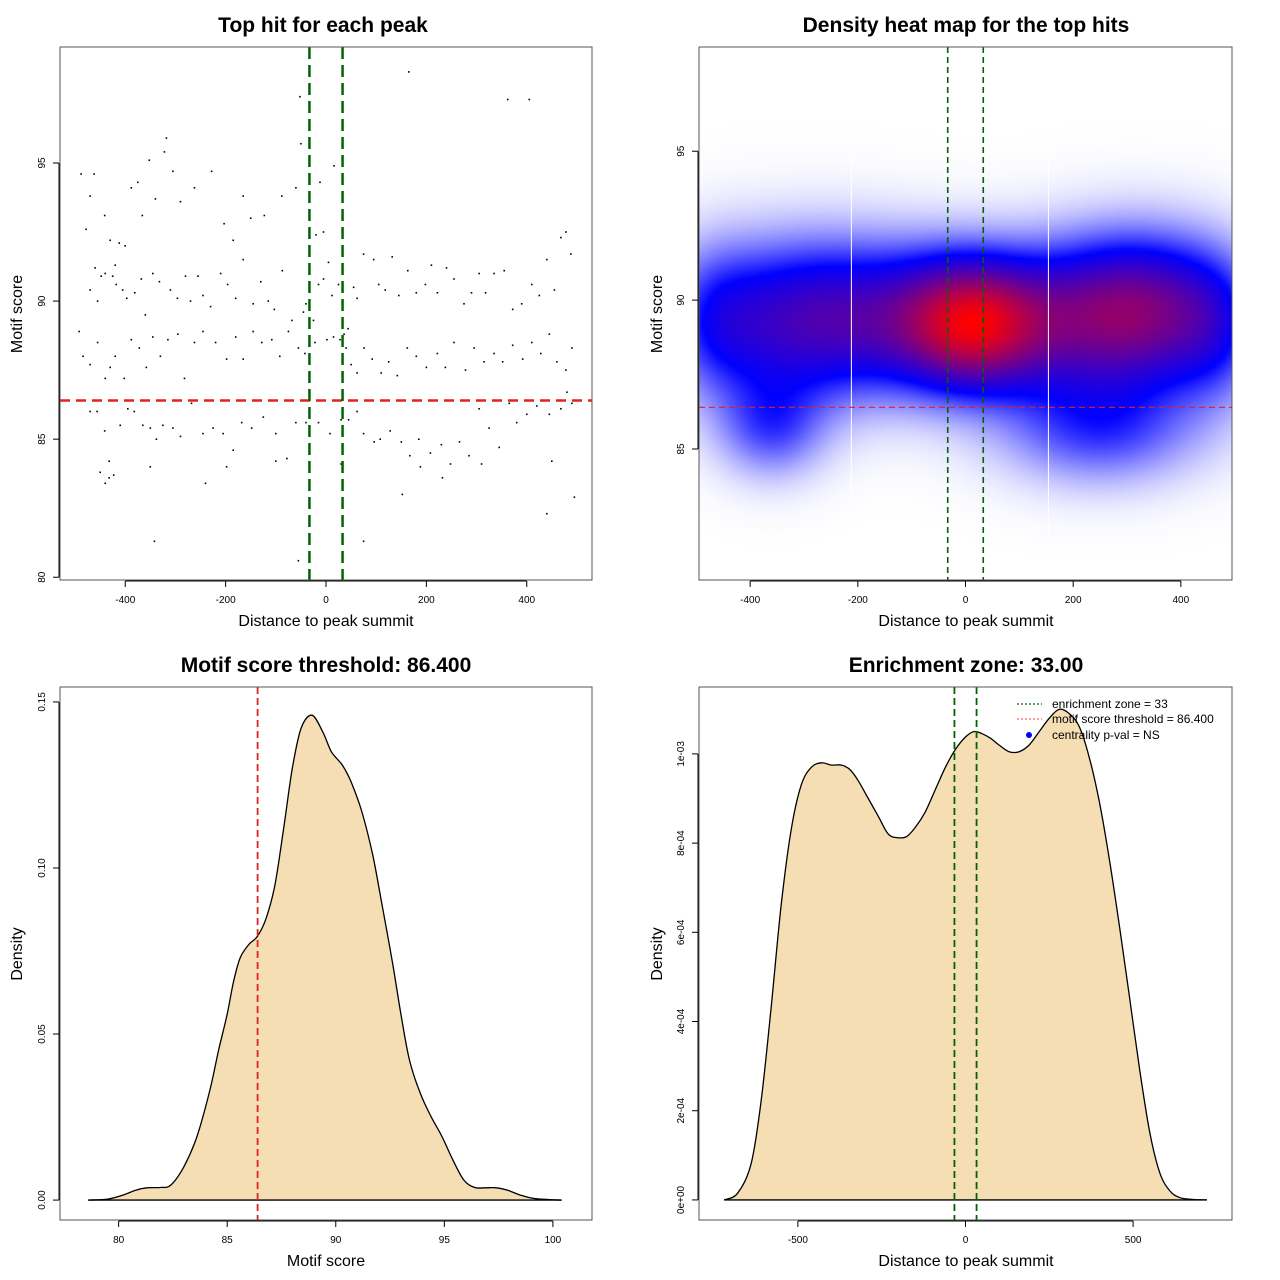 This screenshot has height=1280, width=1280. What do you see at coordinates (681, 754) in the screenshot?
I see `y-tick-label: 1e-03` at bounding box center [681, 754].